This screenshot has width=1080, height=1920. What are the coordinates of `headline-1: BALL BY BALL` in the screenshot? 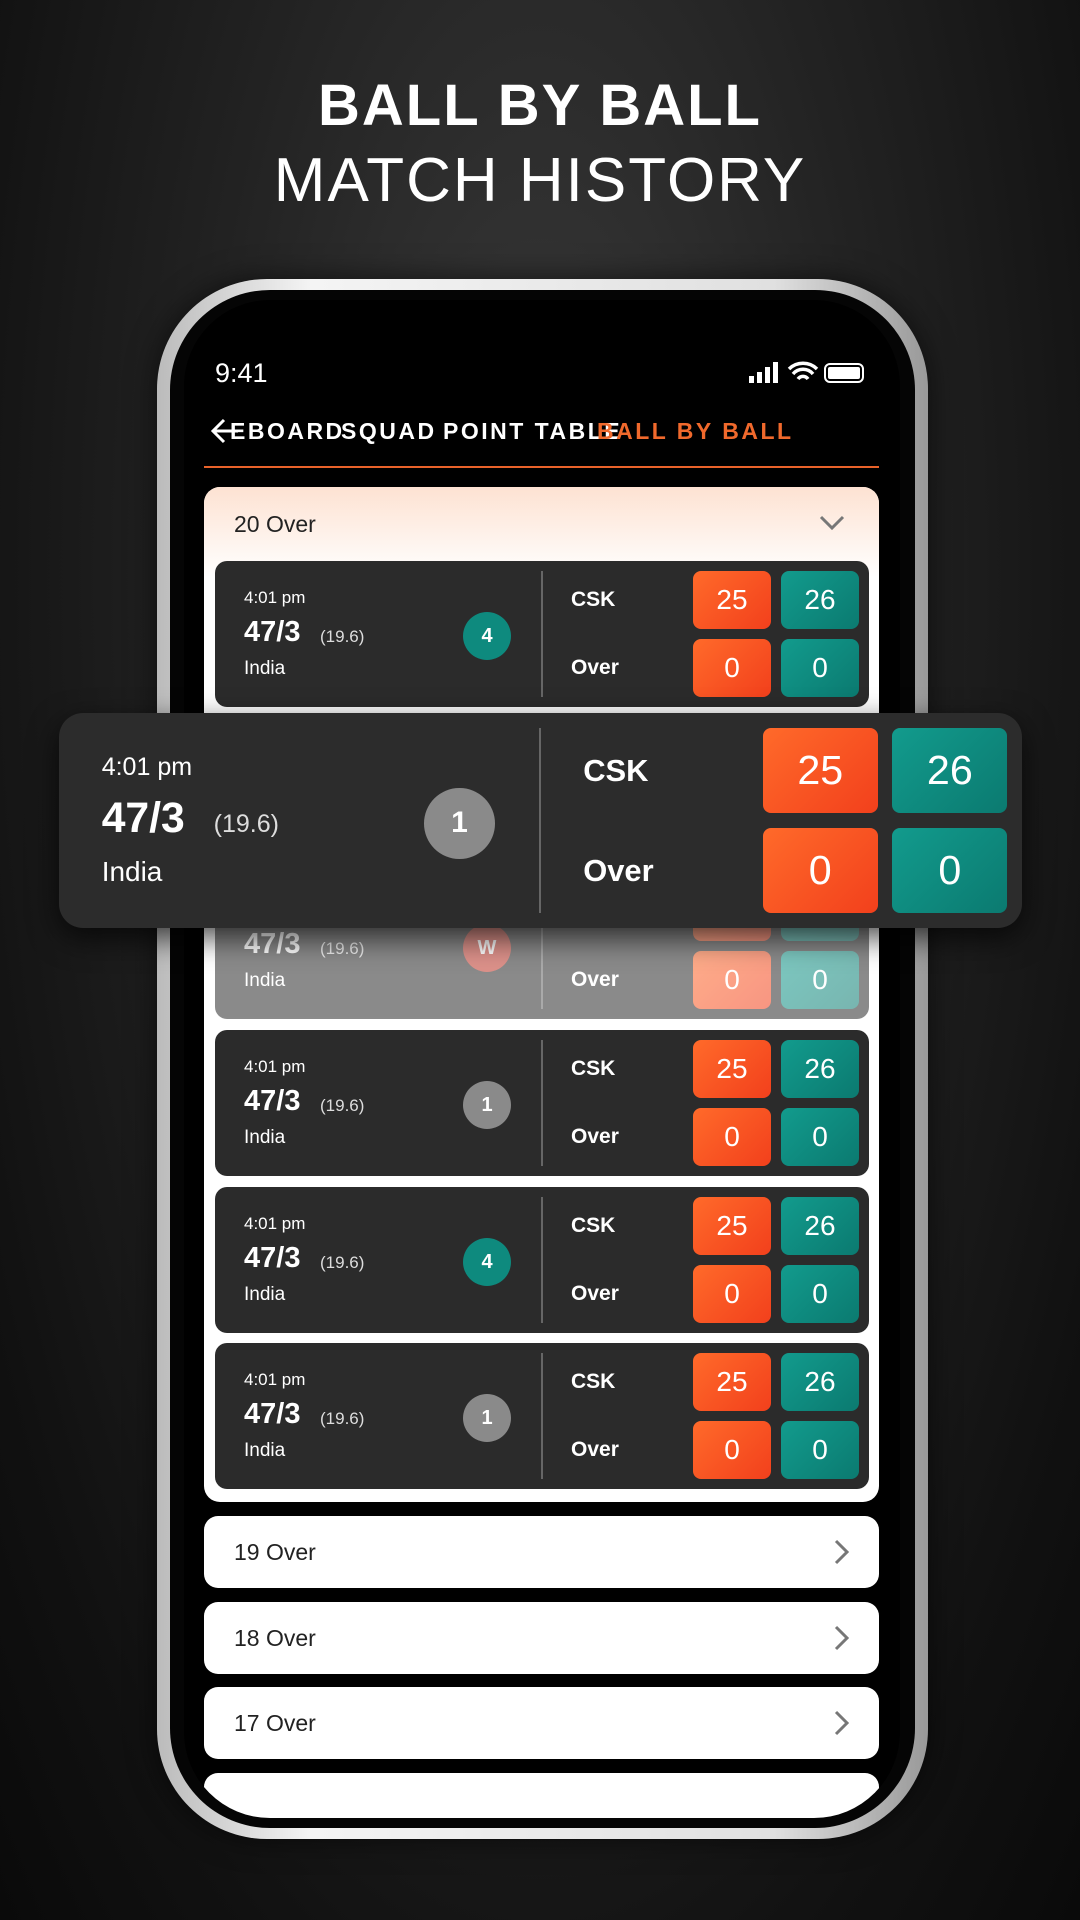 It's located at (540, 105).